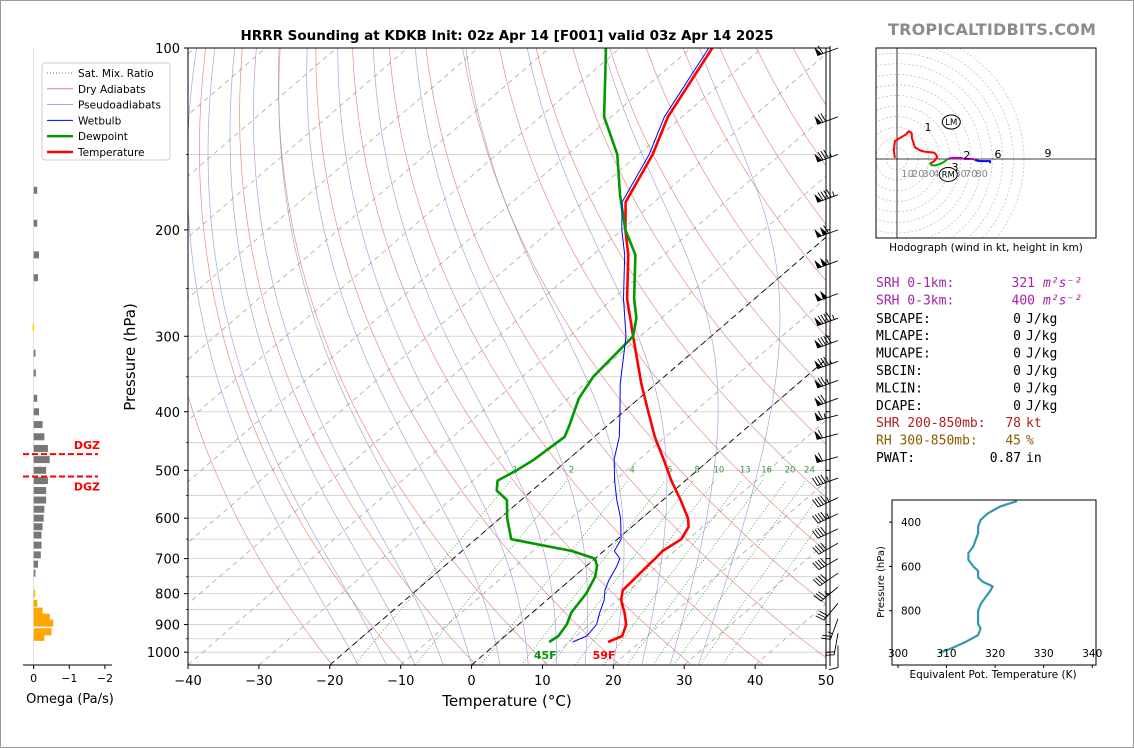 Image resolution: width=1134 pixels, height=748 pixels. Describe the element at coordinates (899, 388) in the screenshot. I see `index-label: MLCIN:` at that location.